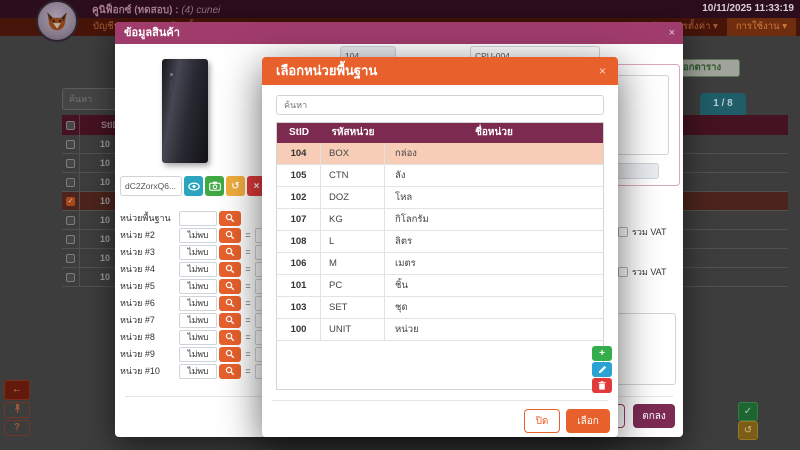 The height and width of the screenshot is (450, 800). Describe the element at coordinates (17, 390) in the screenshot. I see `back-button: ←` at that location.